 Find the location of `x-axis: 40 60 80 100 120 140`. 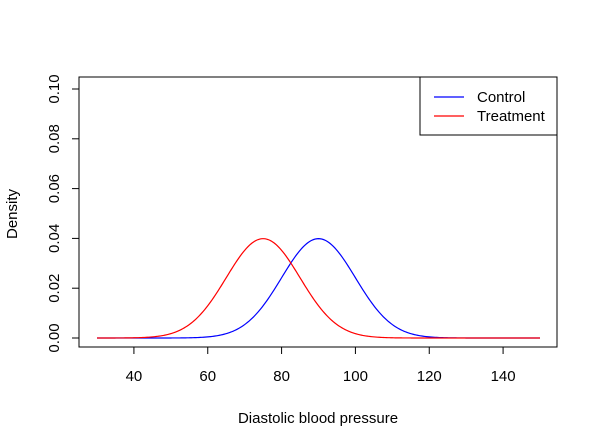

x-axis: 40 60 80 100 120 140 is located at coordinates (321, 366).